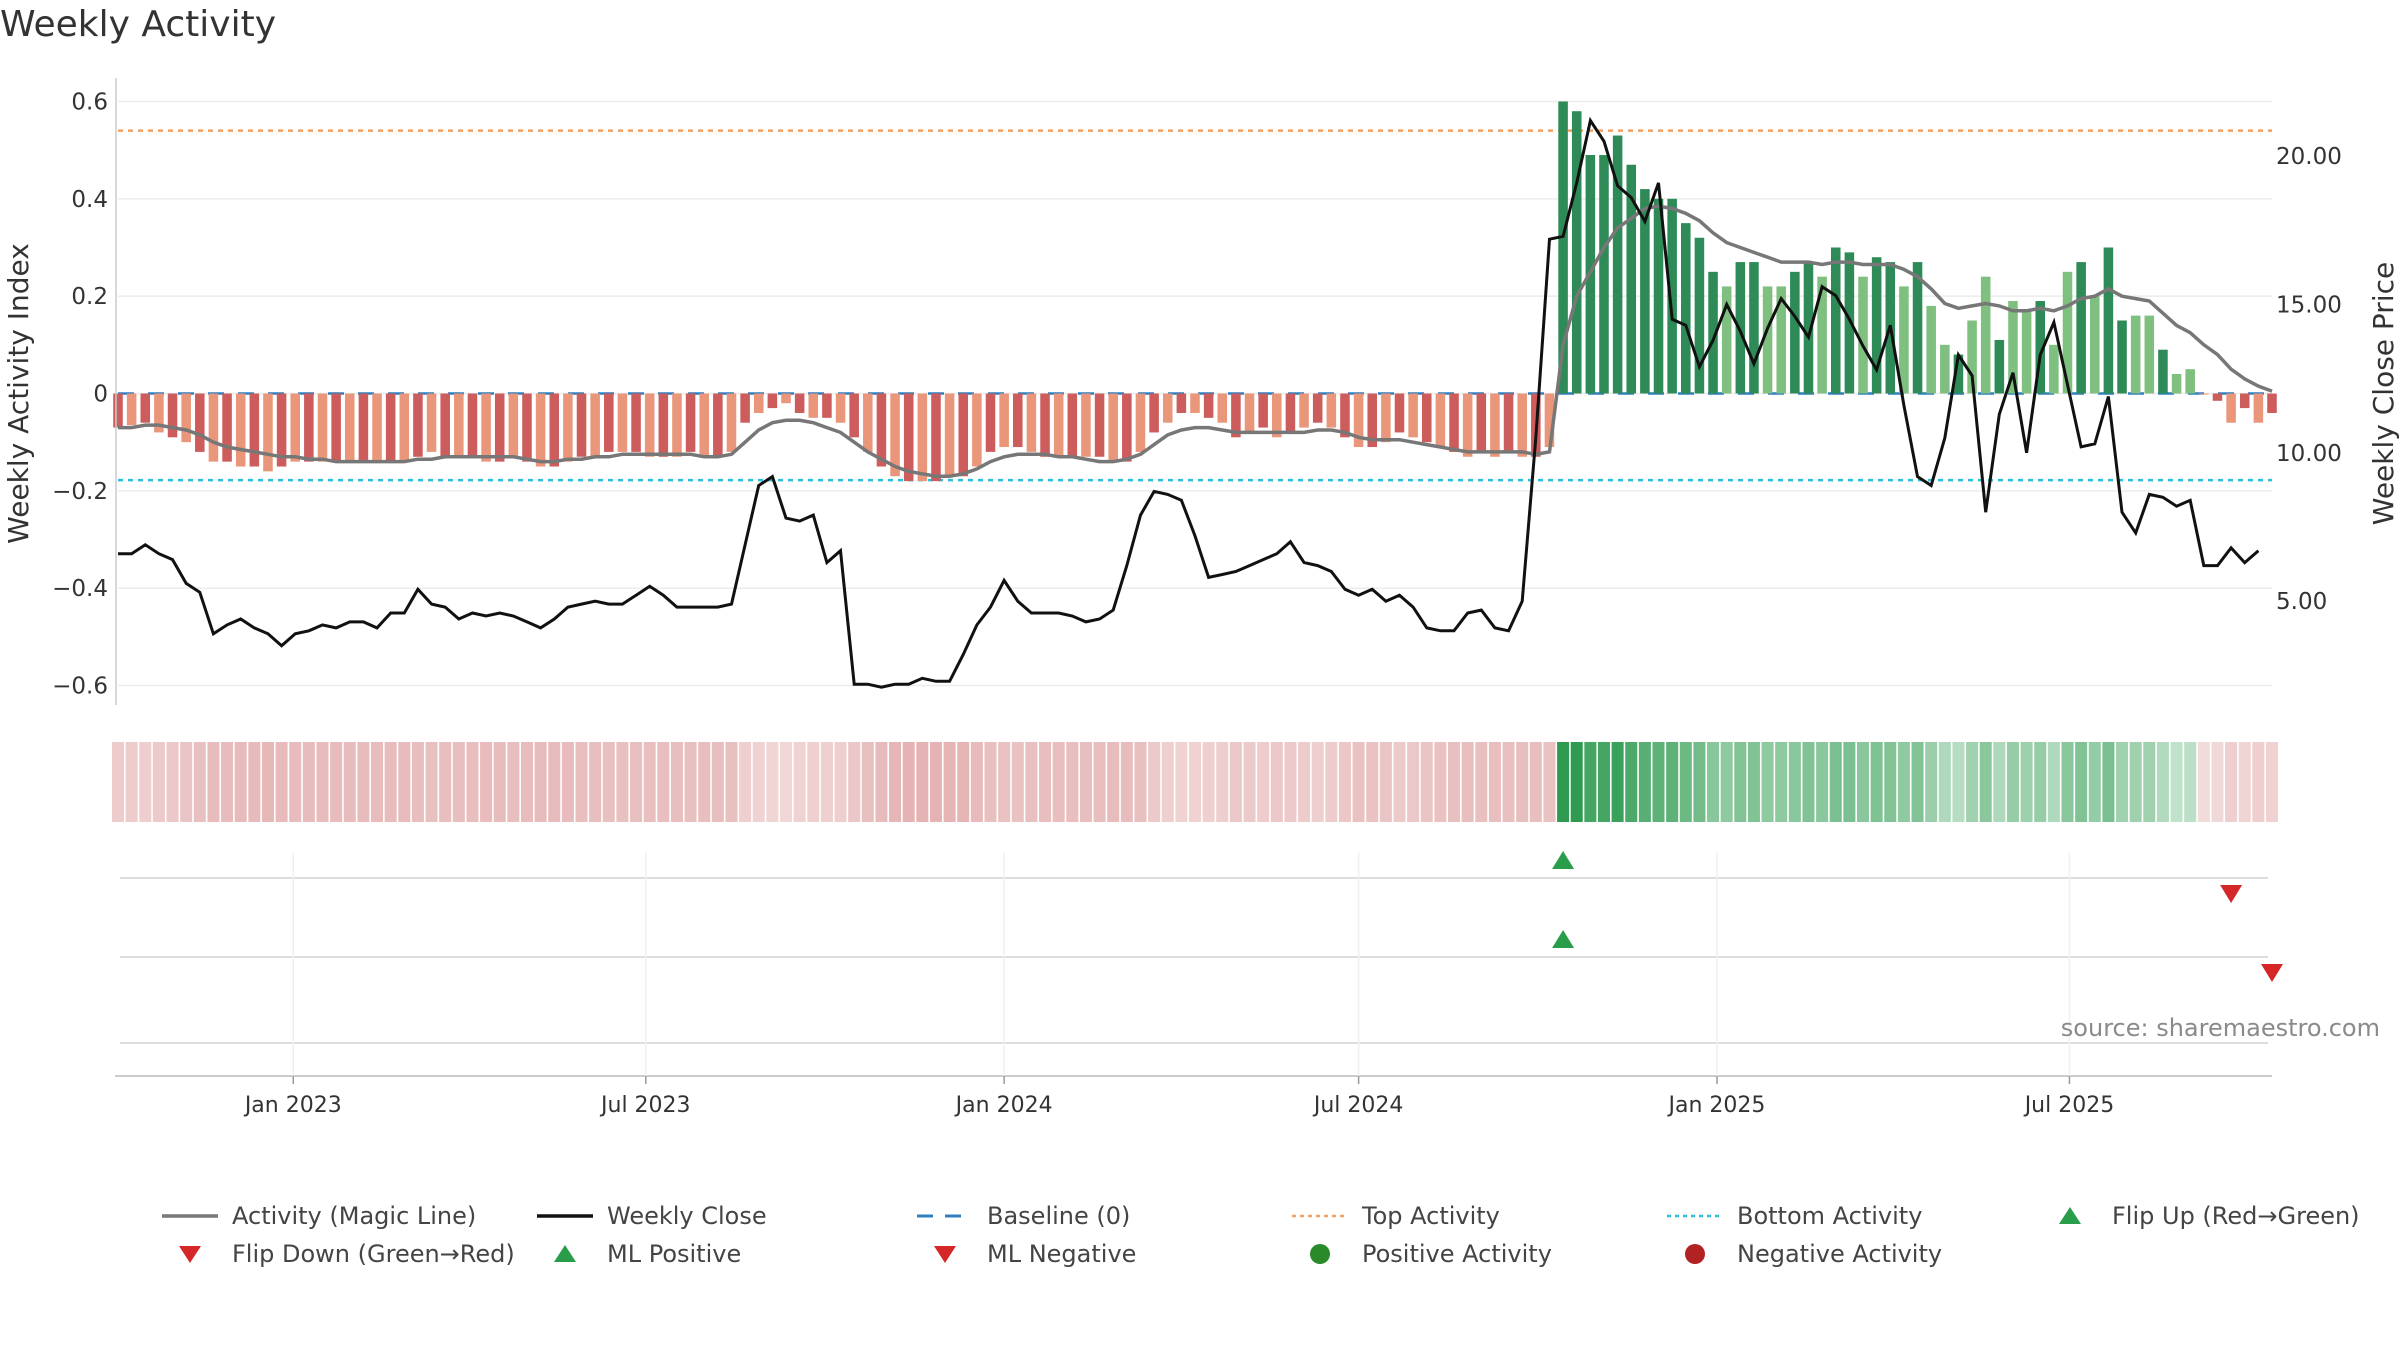 The height and width of the screenshot is (1350, 2400). I want to click on legend-item: Flip Up (Red→Green), so click(2200, 1216).